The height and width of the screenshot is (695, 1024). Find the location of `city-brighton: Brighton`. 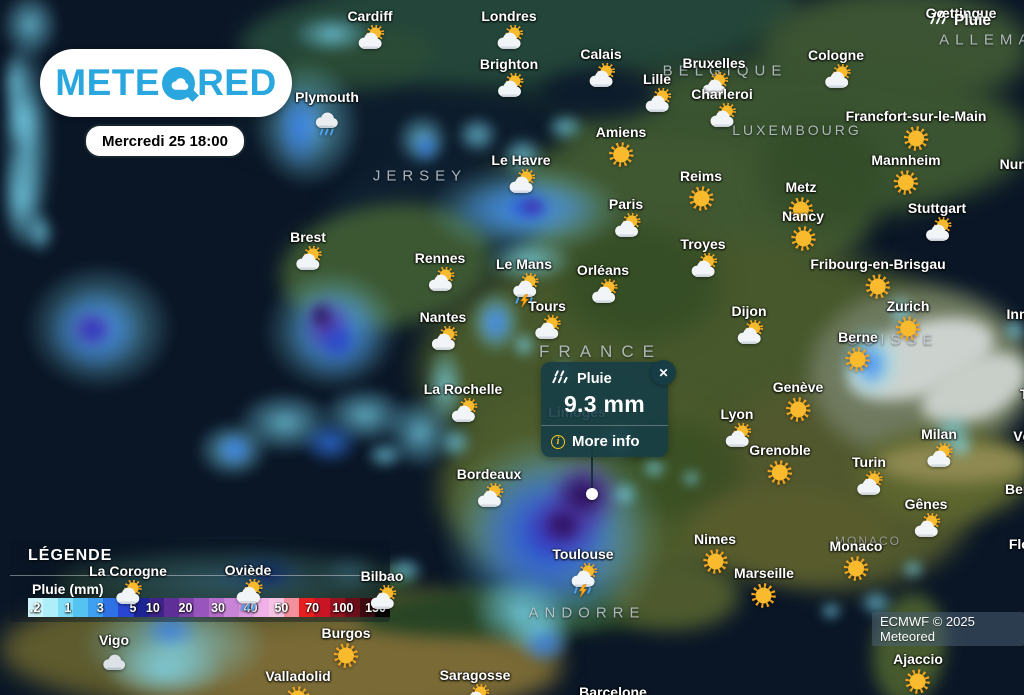

city-brighton: Brighton is located at coordinates (509, 80).